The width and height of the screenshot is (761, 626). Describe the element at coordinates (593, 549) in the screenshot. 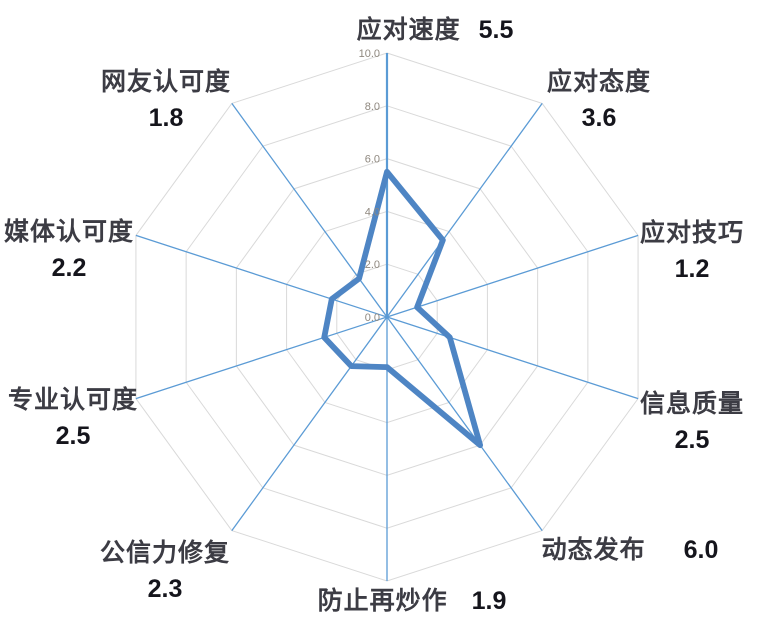

I see `category-name: 动态发布` at that location.